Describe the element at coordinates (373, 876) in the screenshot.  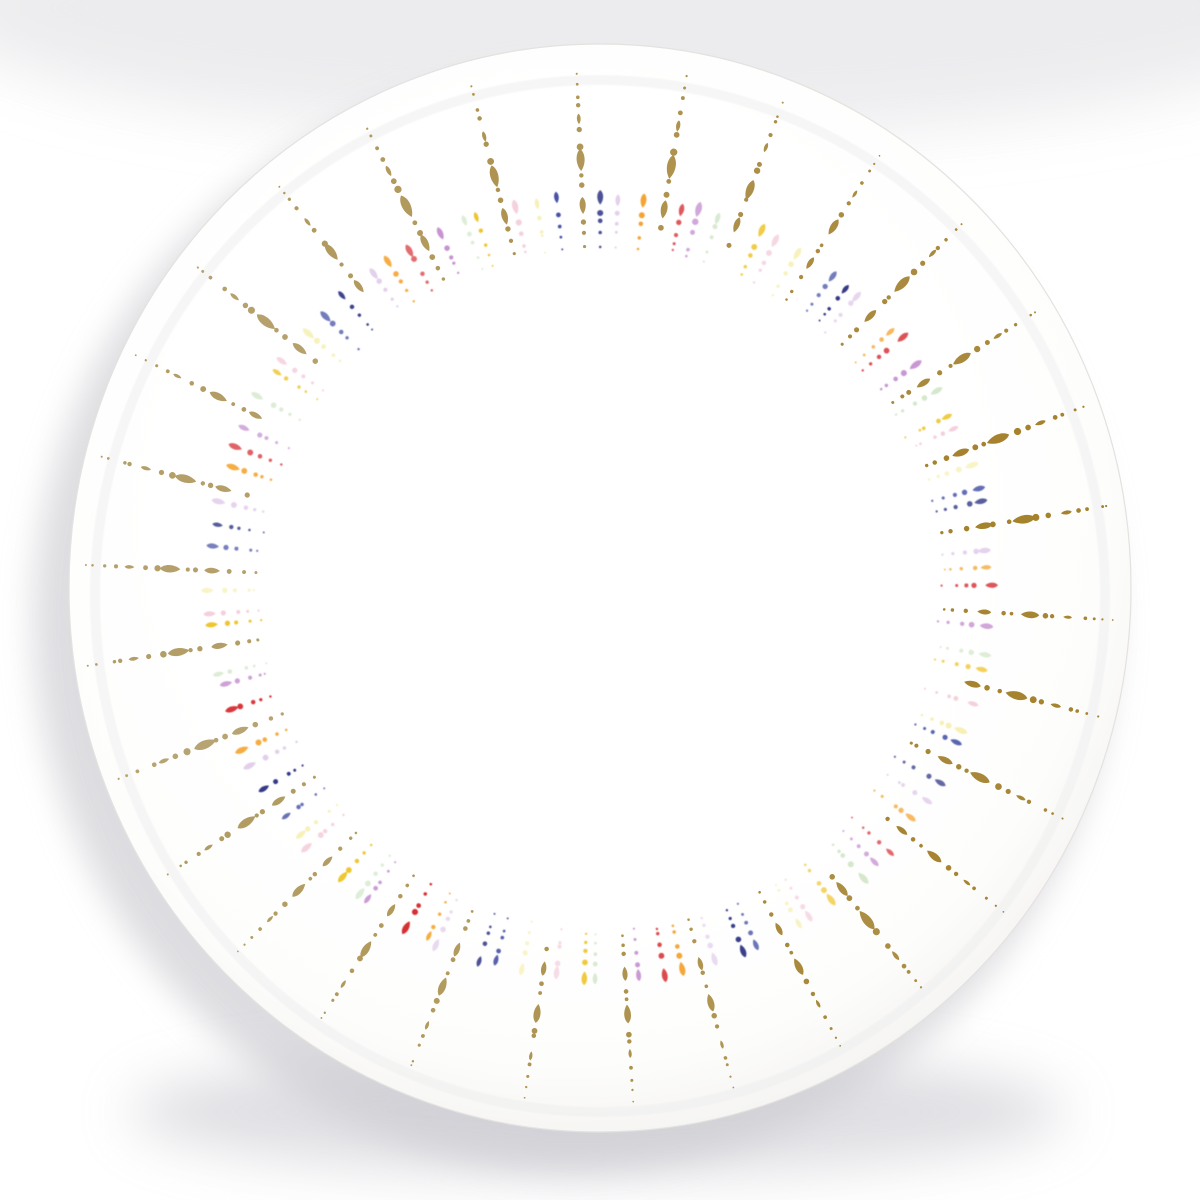
I see `colored-spoke-pale-green` at that location.